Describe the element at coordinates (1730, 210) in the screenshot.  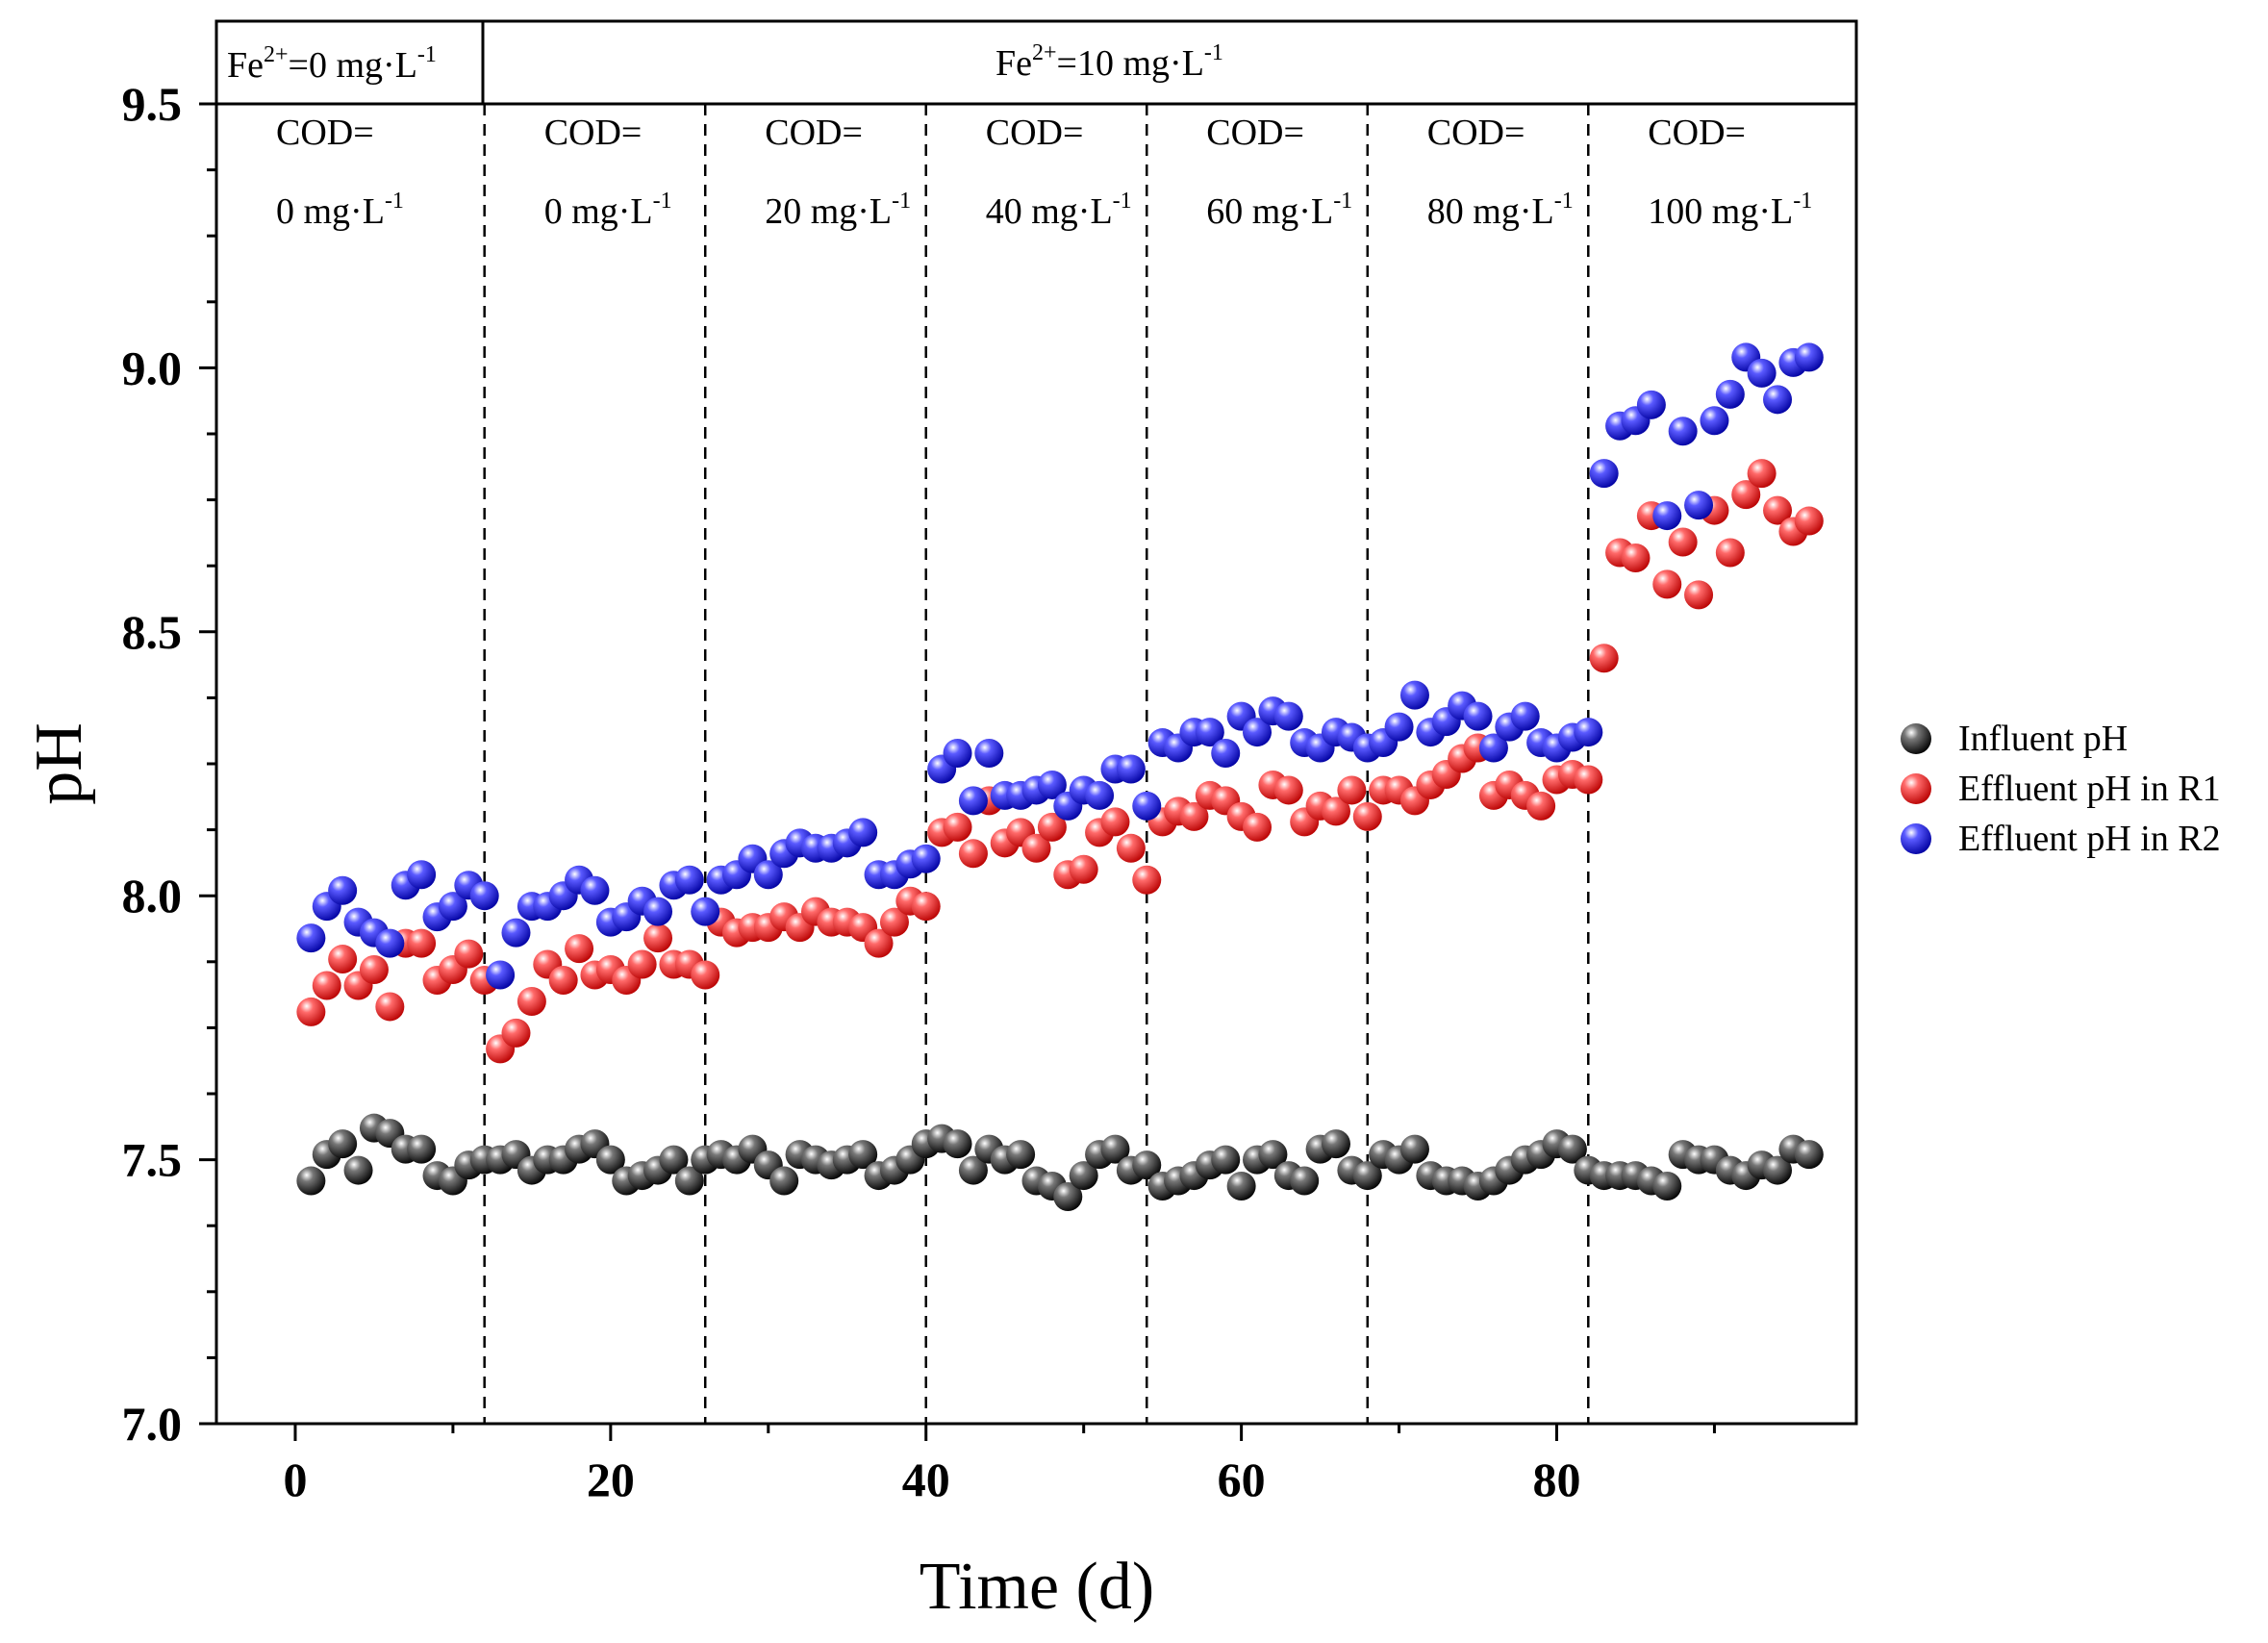
I see `stage-7-line2: 100 mg·L-1` at that location.